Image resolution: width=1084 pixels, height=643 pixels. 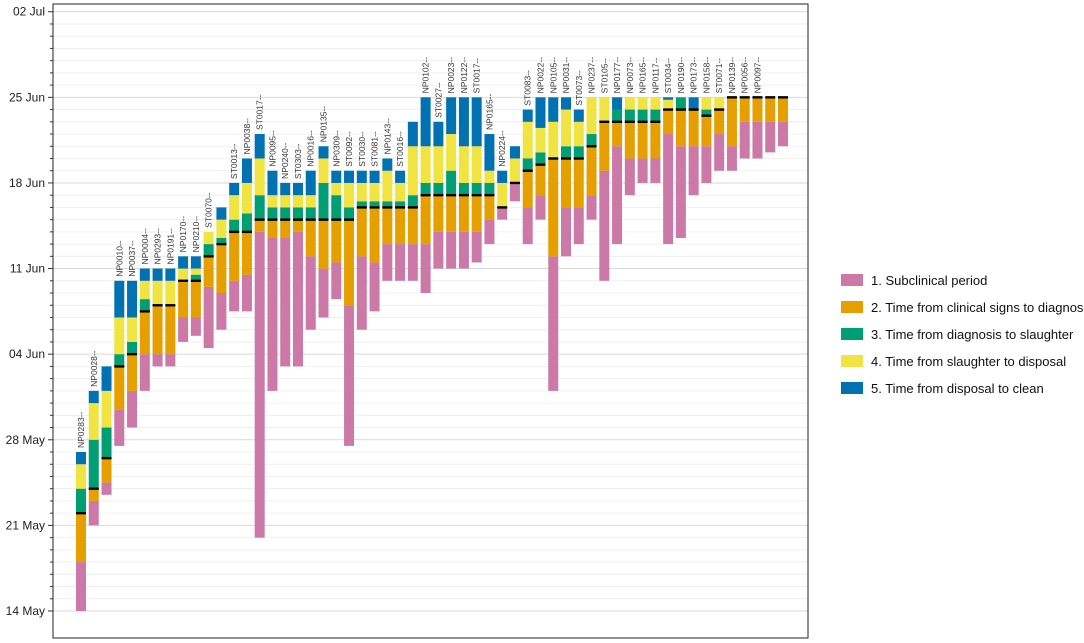 I want to click on bar-label: NP0037--, so click(x=132, y=258).